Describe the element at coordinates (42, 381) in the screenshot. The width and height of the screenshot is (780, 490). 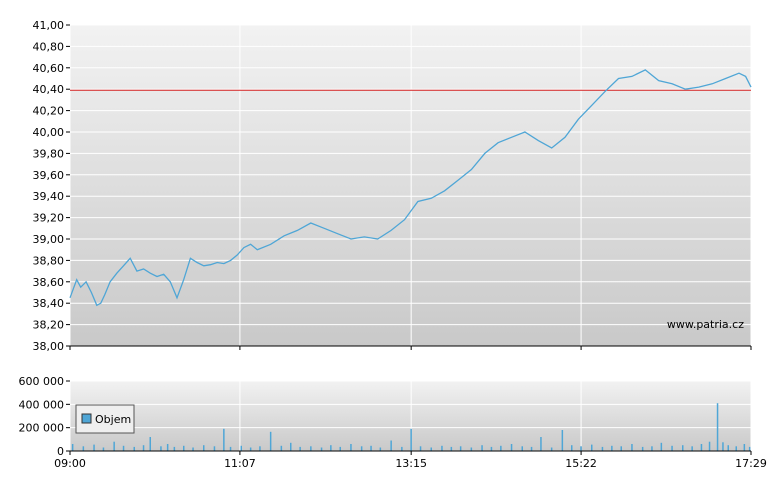
I see `volume-y-tick-label: 600 000` at that location.